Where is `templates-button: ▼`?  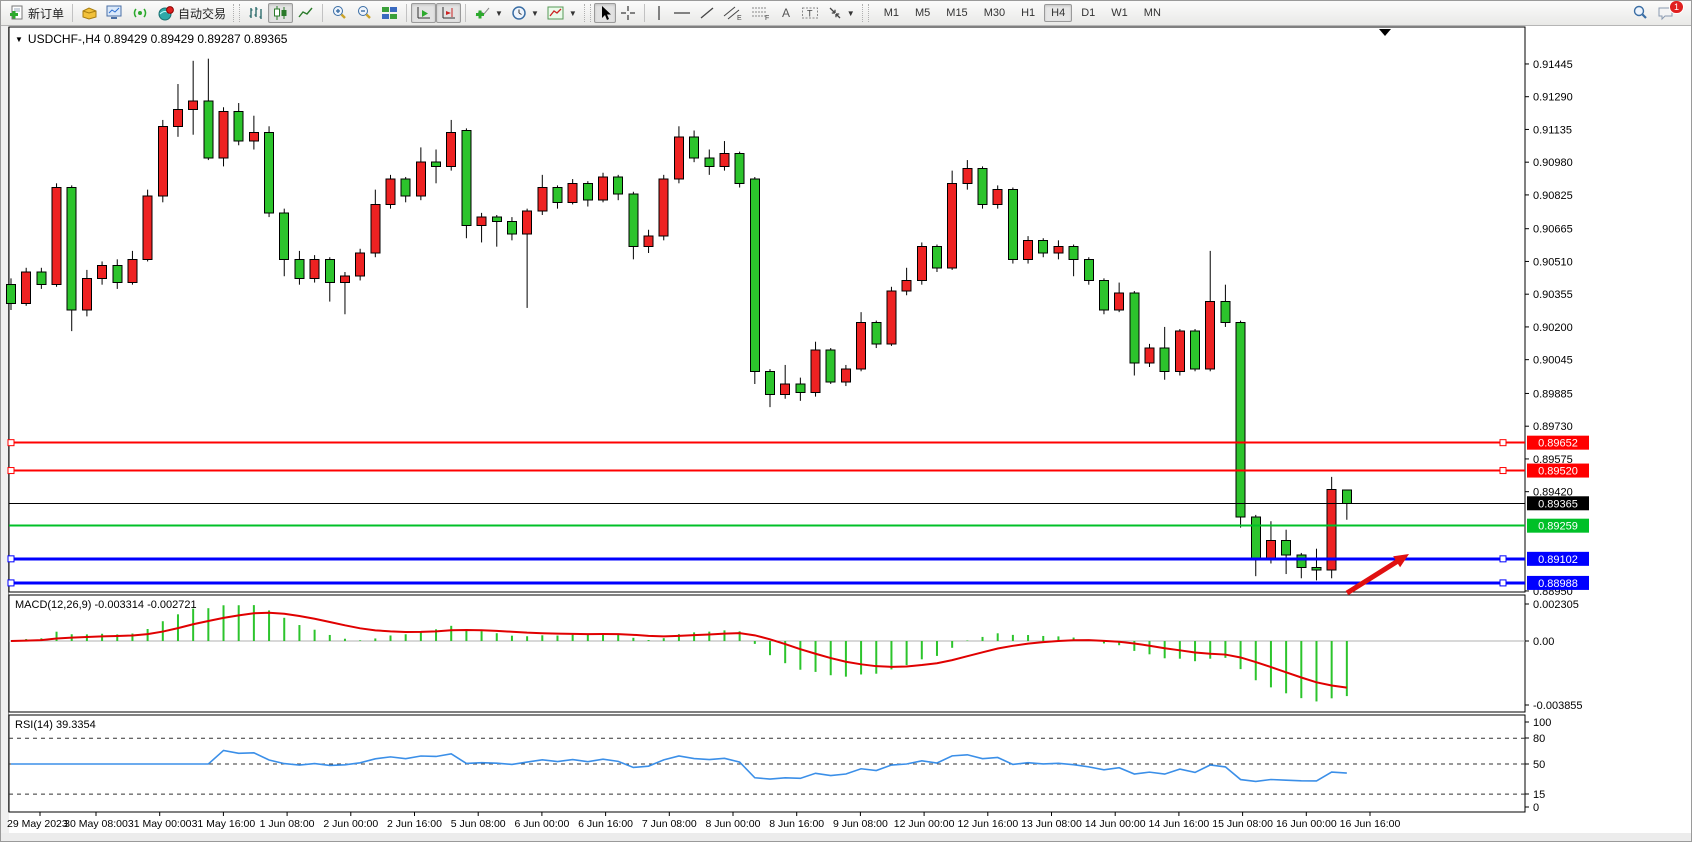
templates-button: ▼ is located at coordinates (562, 13).